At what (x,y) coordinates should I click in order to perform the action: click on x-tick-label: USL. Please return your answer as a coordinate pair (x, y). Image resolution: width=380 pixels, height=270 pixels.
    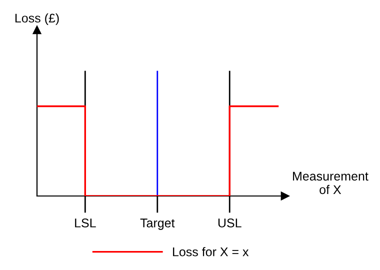
    Looking at the image, I should click on (230, 223).